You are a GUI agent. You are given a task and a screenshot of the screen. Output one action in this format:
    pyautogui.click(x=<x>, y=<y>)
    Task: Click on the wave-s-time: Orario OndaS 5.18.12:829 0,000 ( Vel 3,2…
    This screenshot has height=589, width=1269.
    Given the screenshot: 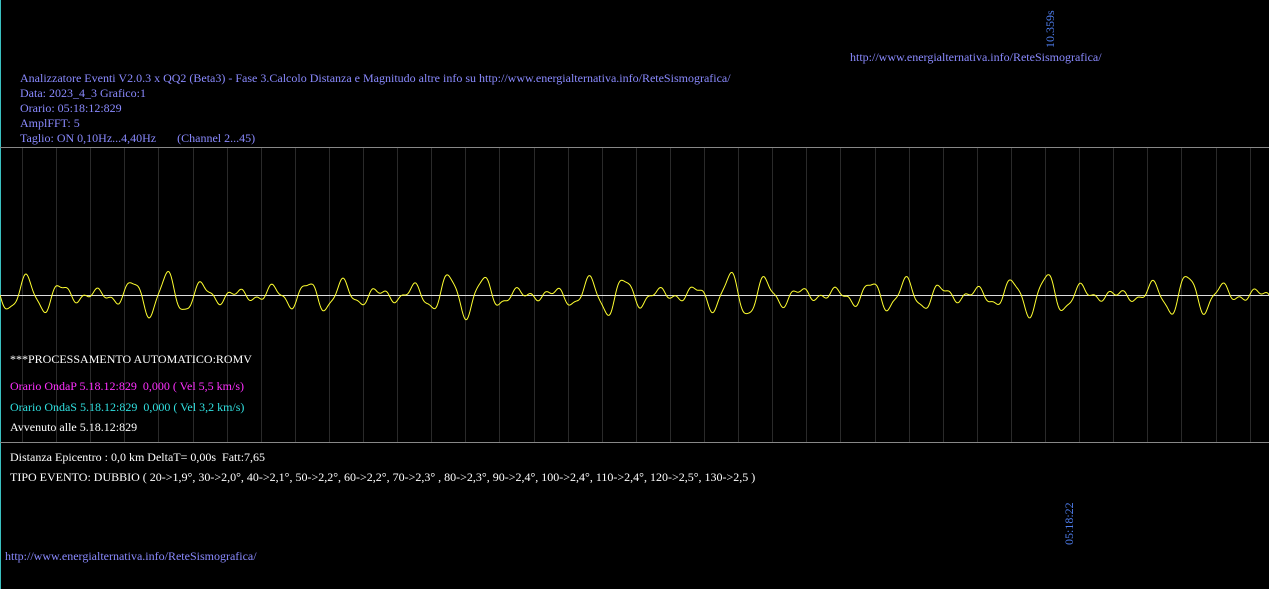 What is the action you would take?
    pyautogui.click(x=127, y=407)
    